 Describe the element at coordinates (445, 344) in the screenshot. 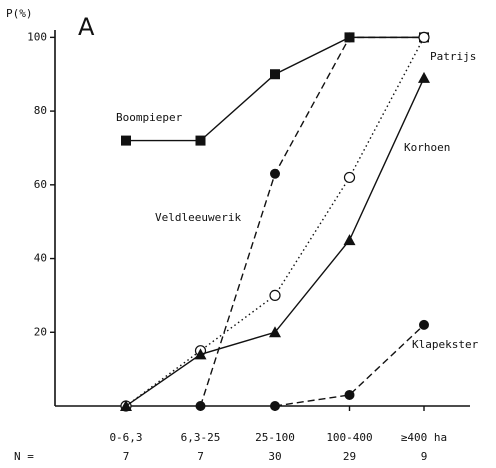

I see `series-label: Klapekster` at that location.